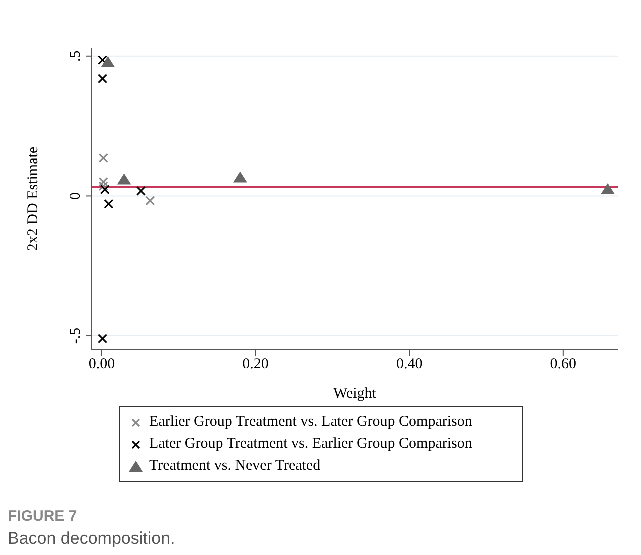 The image size is (641, 555). What do you see at coordinates (76, 56) in the screenshot?
I see `y-tick-label: .5` at bounding box center [76, 56].